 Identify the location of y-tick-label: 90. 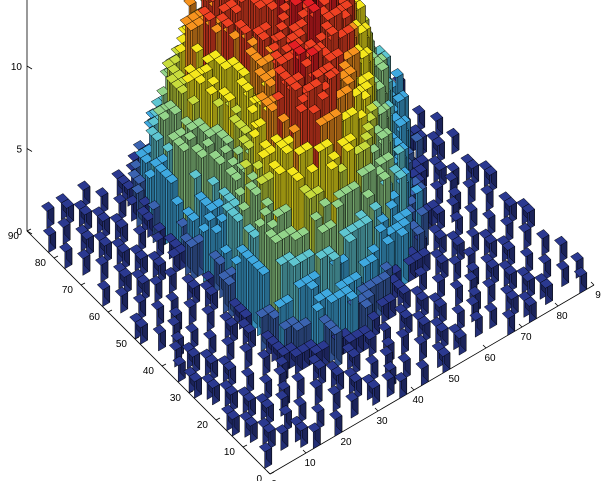
(14, 236).